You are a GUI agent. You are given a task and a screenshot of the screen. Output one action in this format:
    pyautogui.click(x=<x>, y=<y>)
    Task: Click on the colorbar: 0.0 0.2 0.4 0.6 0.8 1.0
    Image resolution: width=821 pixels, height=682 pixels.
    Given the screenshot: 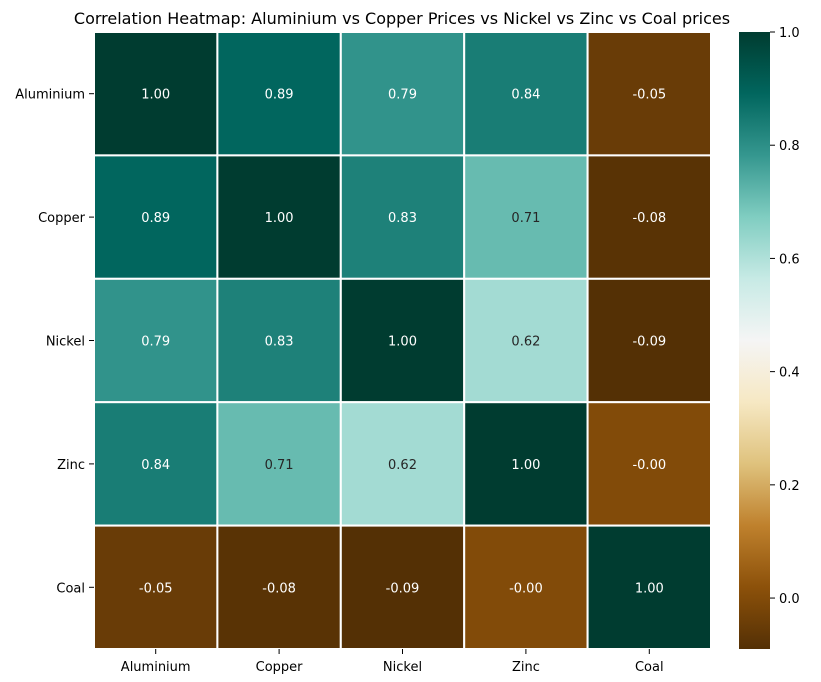 What is the action you would take?
    pyautogui.click(x=769, y=337)
    